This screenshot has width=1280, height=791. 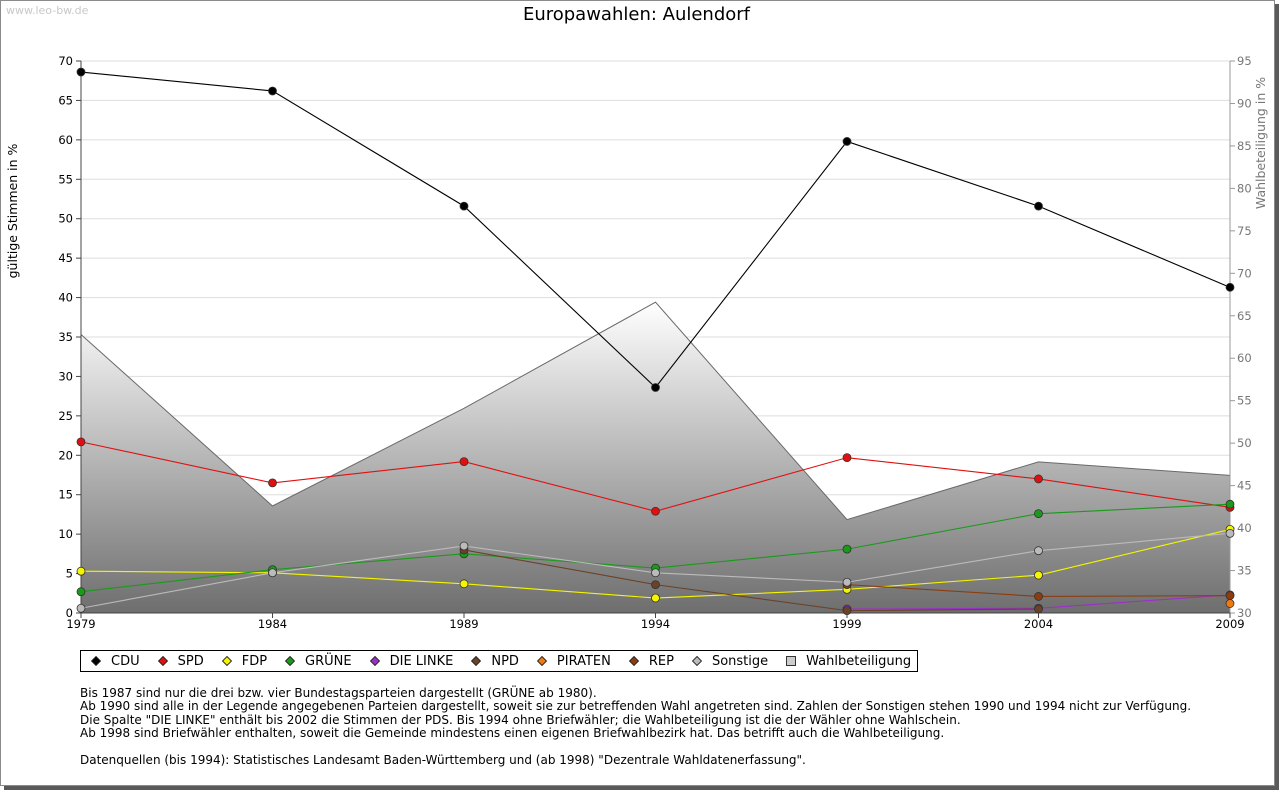 I want to click on legend-label: SPD, so click(x=190, y=661).